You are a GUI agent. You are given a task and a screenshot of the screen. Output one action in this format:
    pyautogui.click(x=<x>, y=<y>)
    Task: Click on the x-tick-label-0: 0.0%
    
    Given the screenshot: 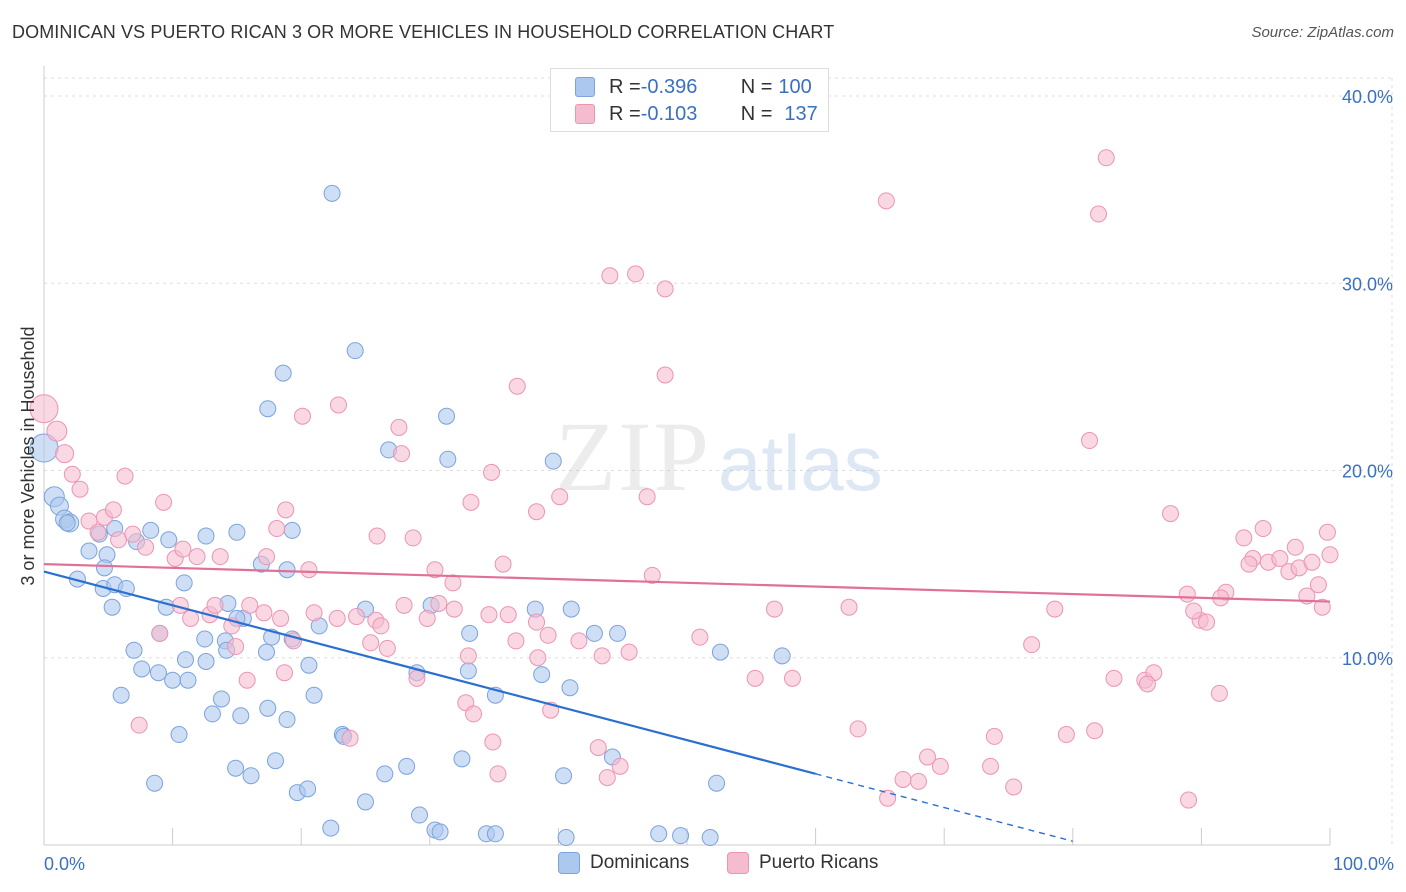 What is the action you would take?
    pyautogui.click(x=64, y=864)
    